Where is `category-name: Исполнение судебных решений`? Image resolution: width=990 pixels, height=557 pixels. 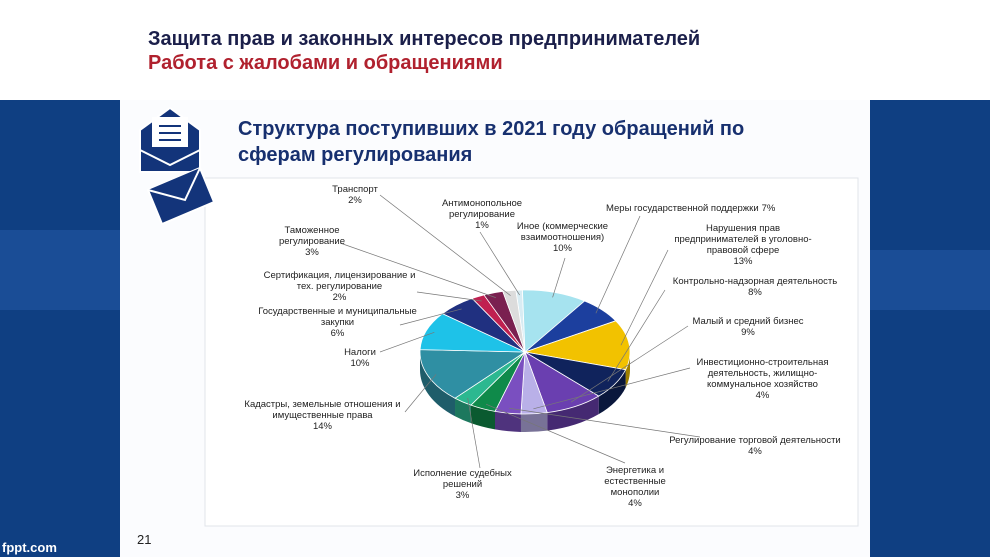
category-name: Исполнение судебных решений is located at coordinates (462, 479).